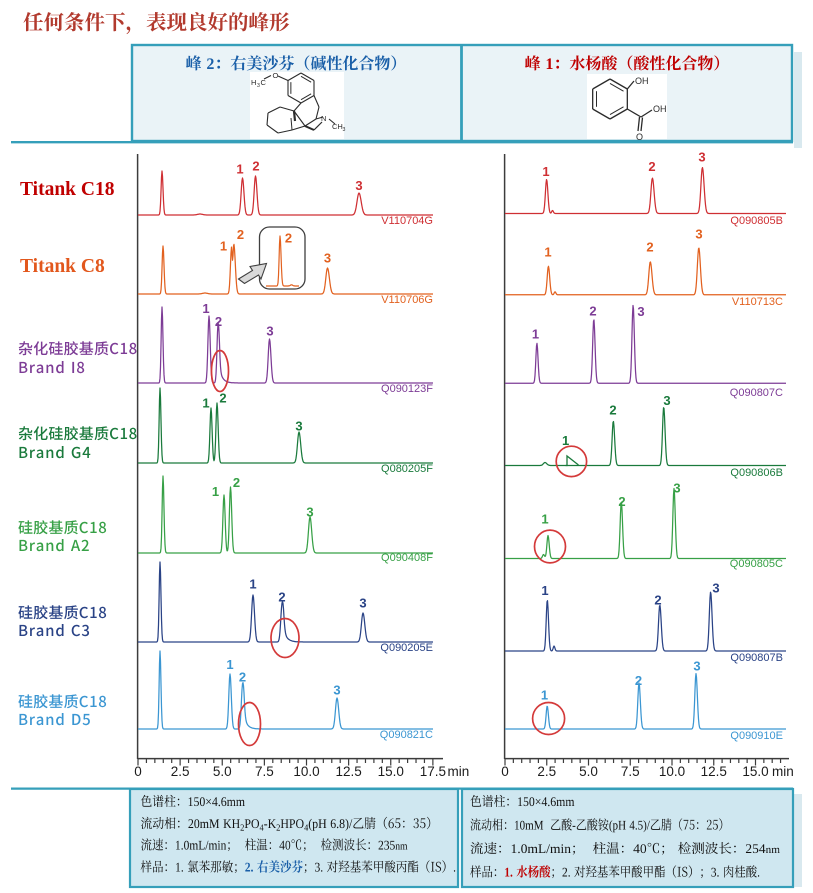 The height and width of the screenshot is (893, 813). Describe the element at coordinates (62, 266) in the screenshot. I see `svg-text: Titank C8` at that location.